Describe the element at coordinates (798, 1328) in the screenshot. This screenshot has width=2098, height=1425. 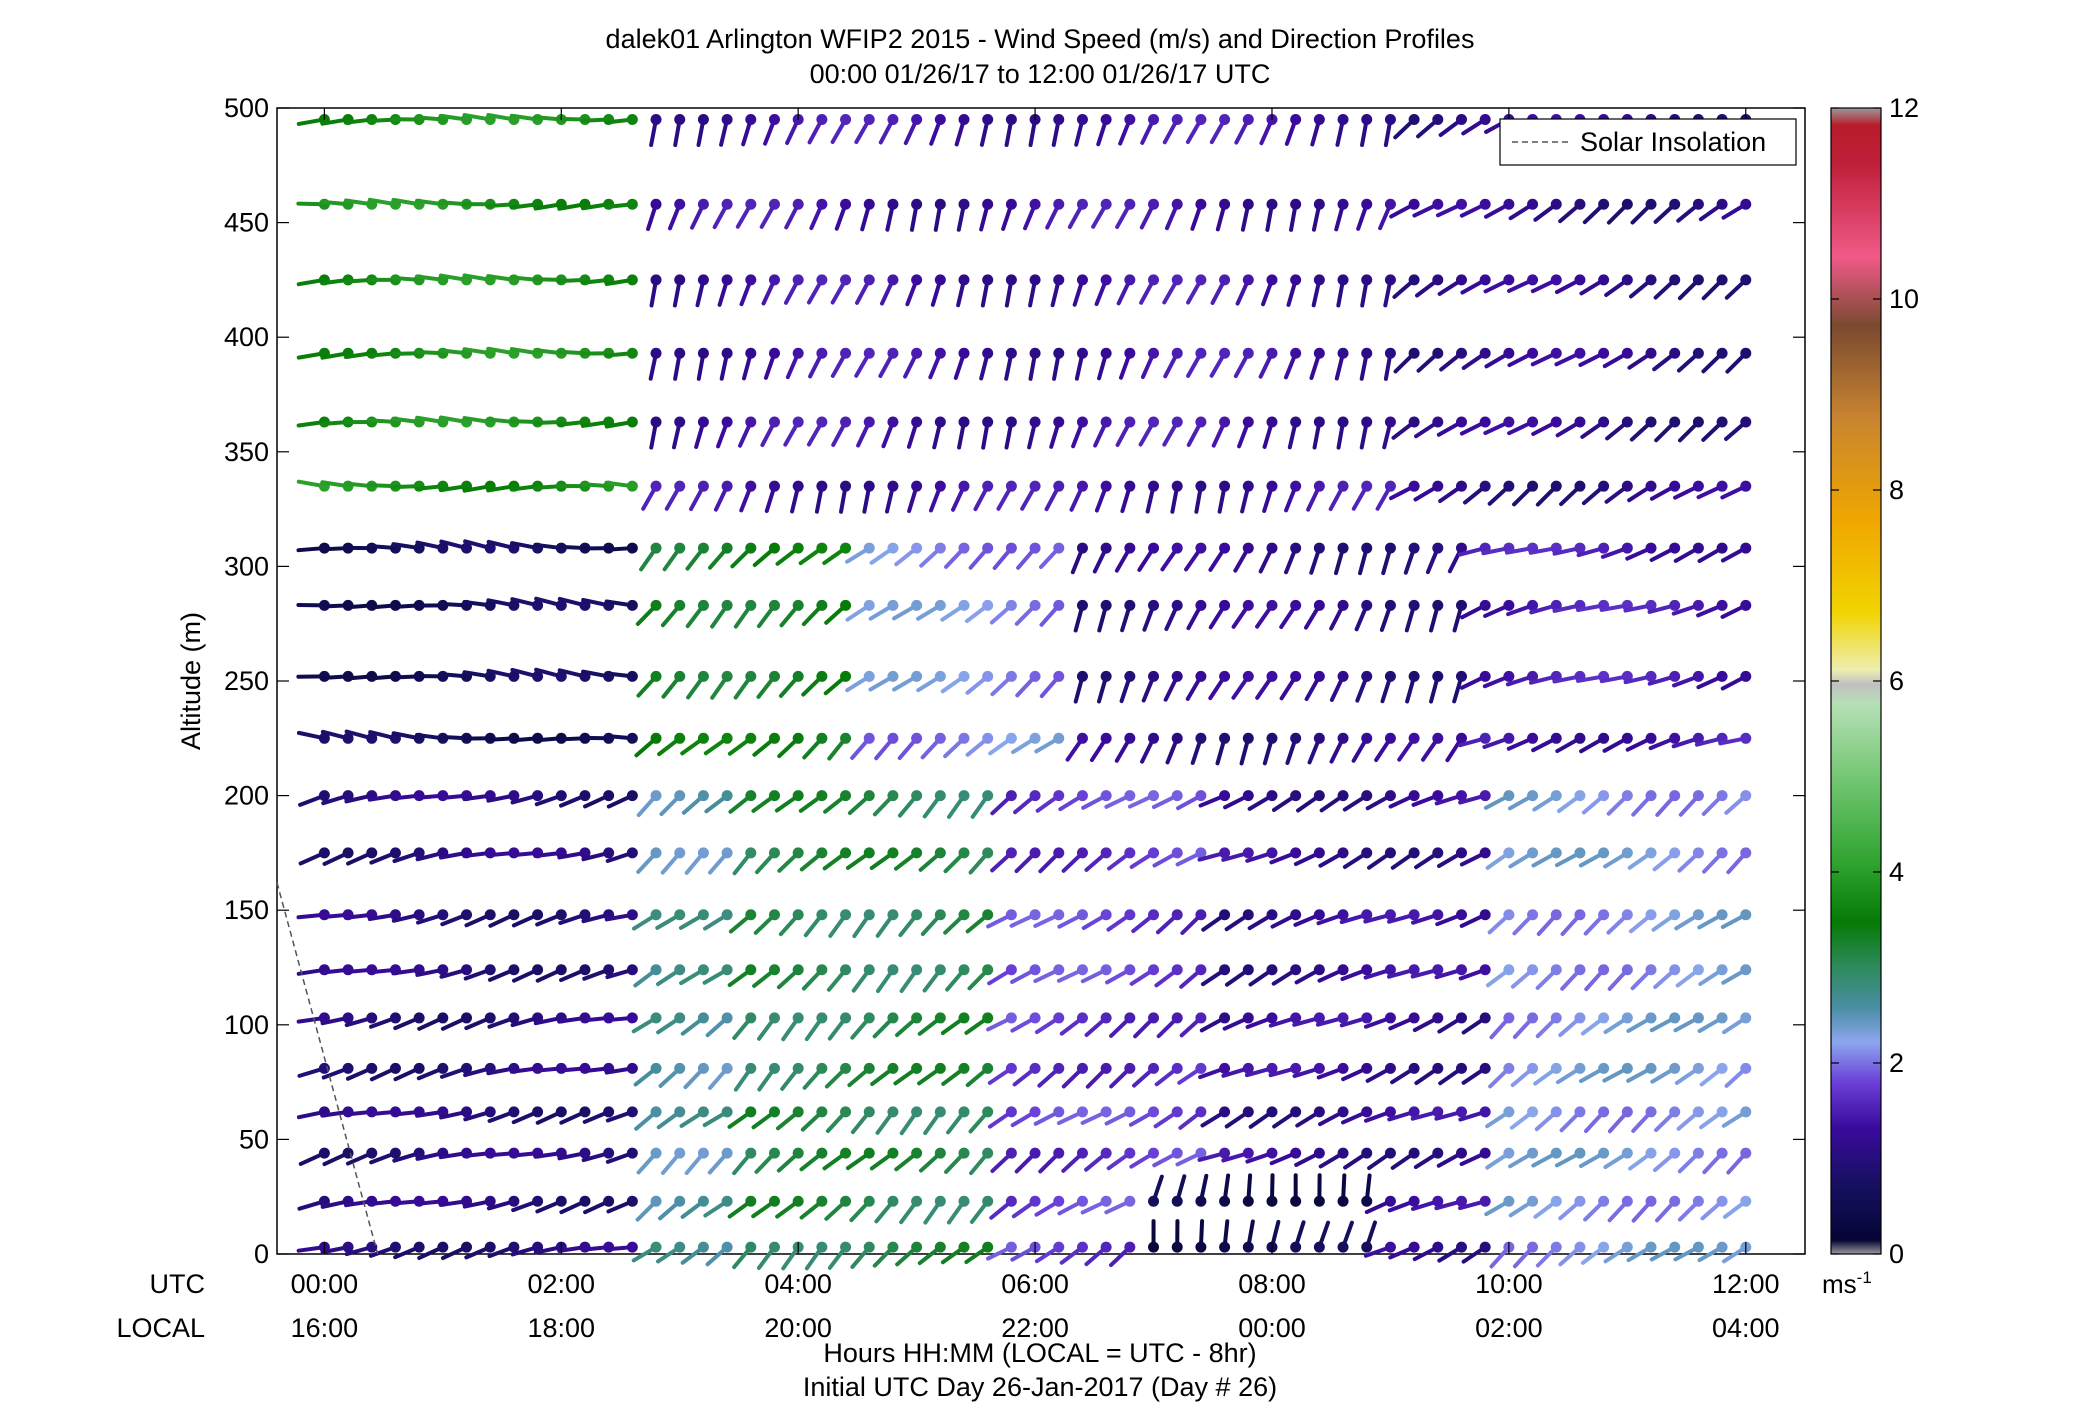
I see `x-tick-label-local: 20:00` at that location.